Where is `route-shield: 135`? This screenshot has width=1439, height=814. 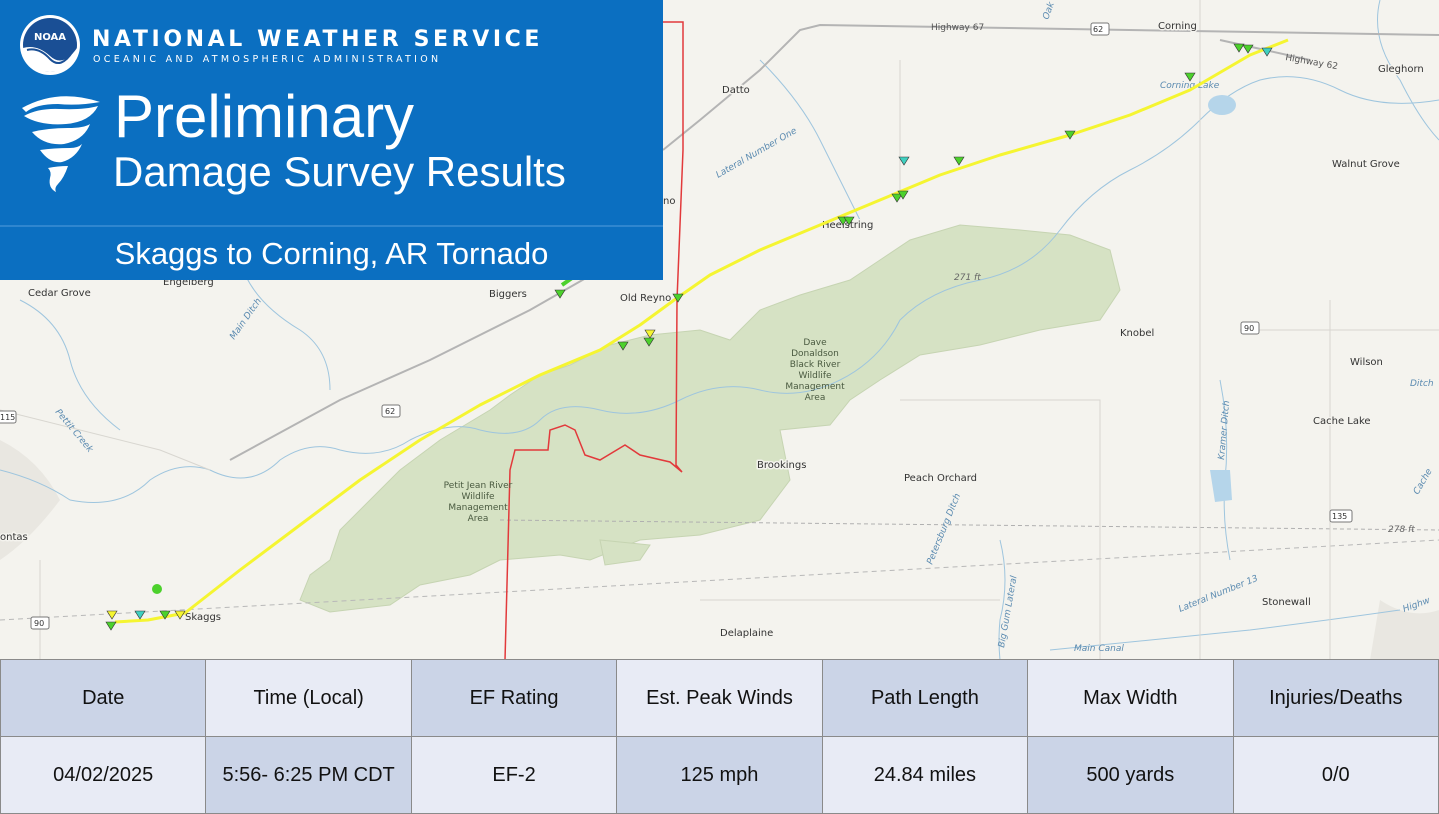 route-shield: 135 is located at coordinates (1341, 516).